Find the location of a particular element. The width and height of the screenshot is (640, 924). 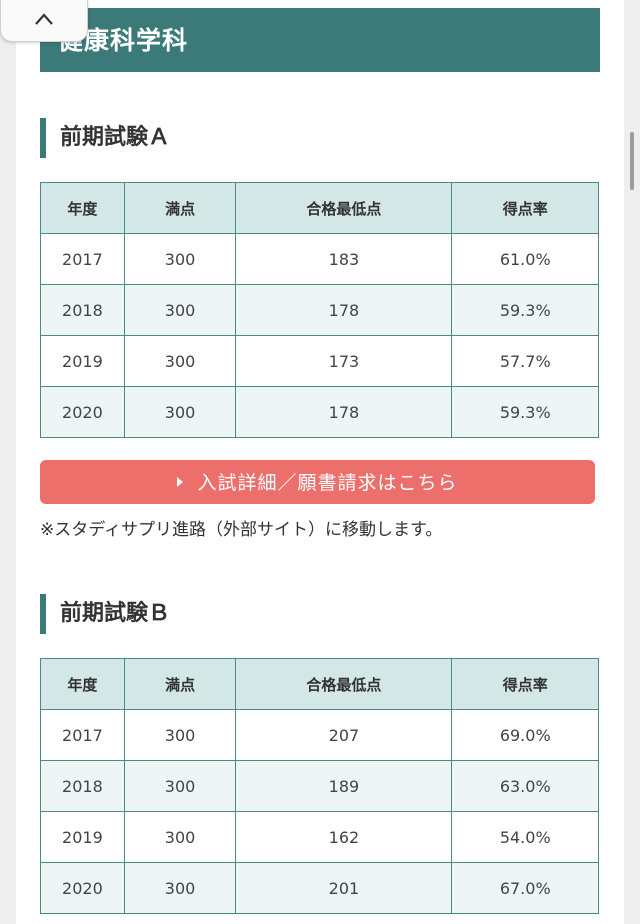

table-row: 2017 300 207 69.0% is located at coordinates (319, 735).